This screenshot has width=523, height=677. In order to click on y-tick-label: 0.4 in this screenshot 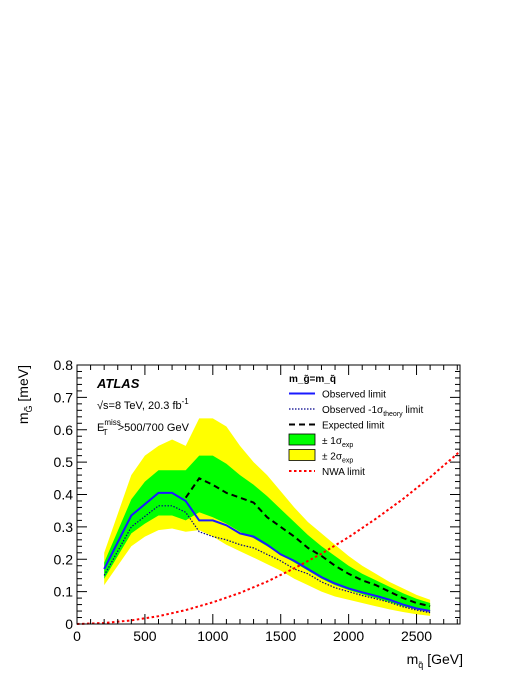, I will do `click(64, 495)`.